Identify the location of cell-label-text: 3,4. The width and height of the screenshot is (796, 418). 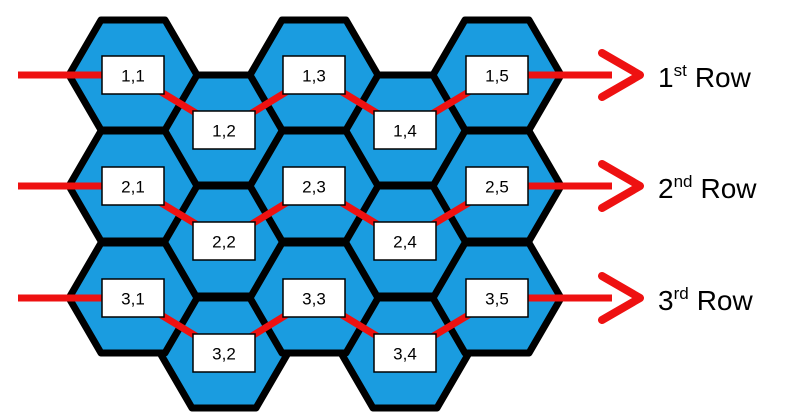
(405, 354).